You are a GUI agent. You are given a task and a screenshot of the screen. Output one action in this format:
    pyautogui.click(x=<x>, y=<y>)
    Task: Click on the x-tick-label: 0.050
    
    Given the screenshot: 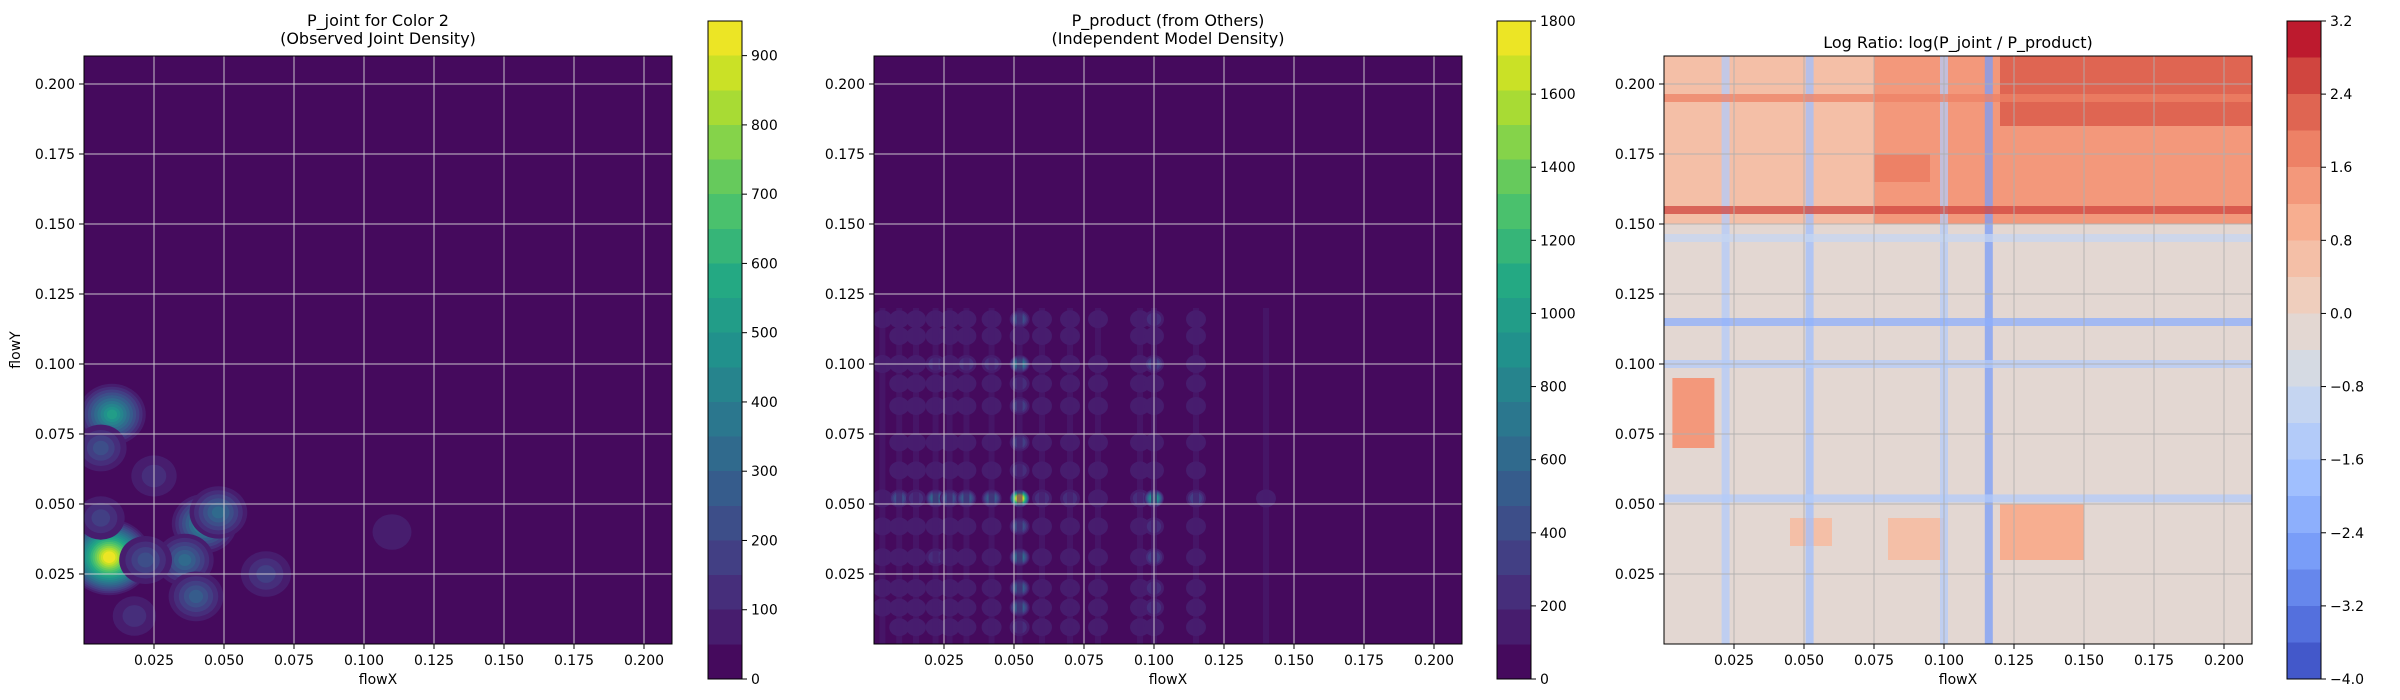 What is the action you would take?
    pyautogui.click(x=224, y=661)
    